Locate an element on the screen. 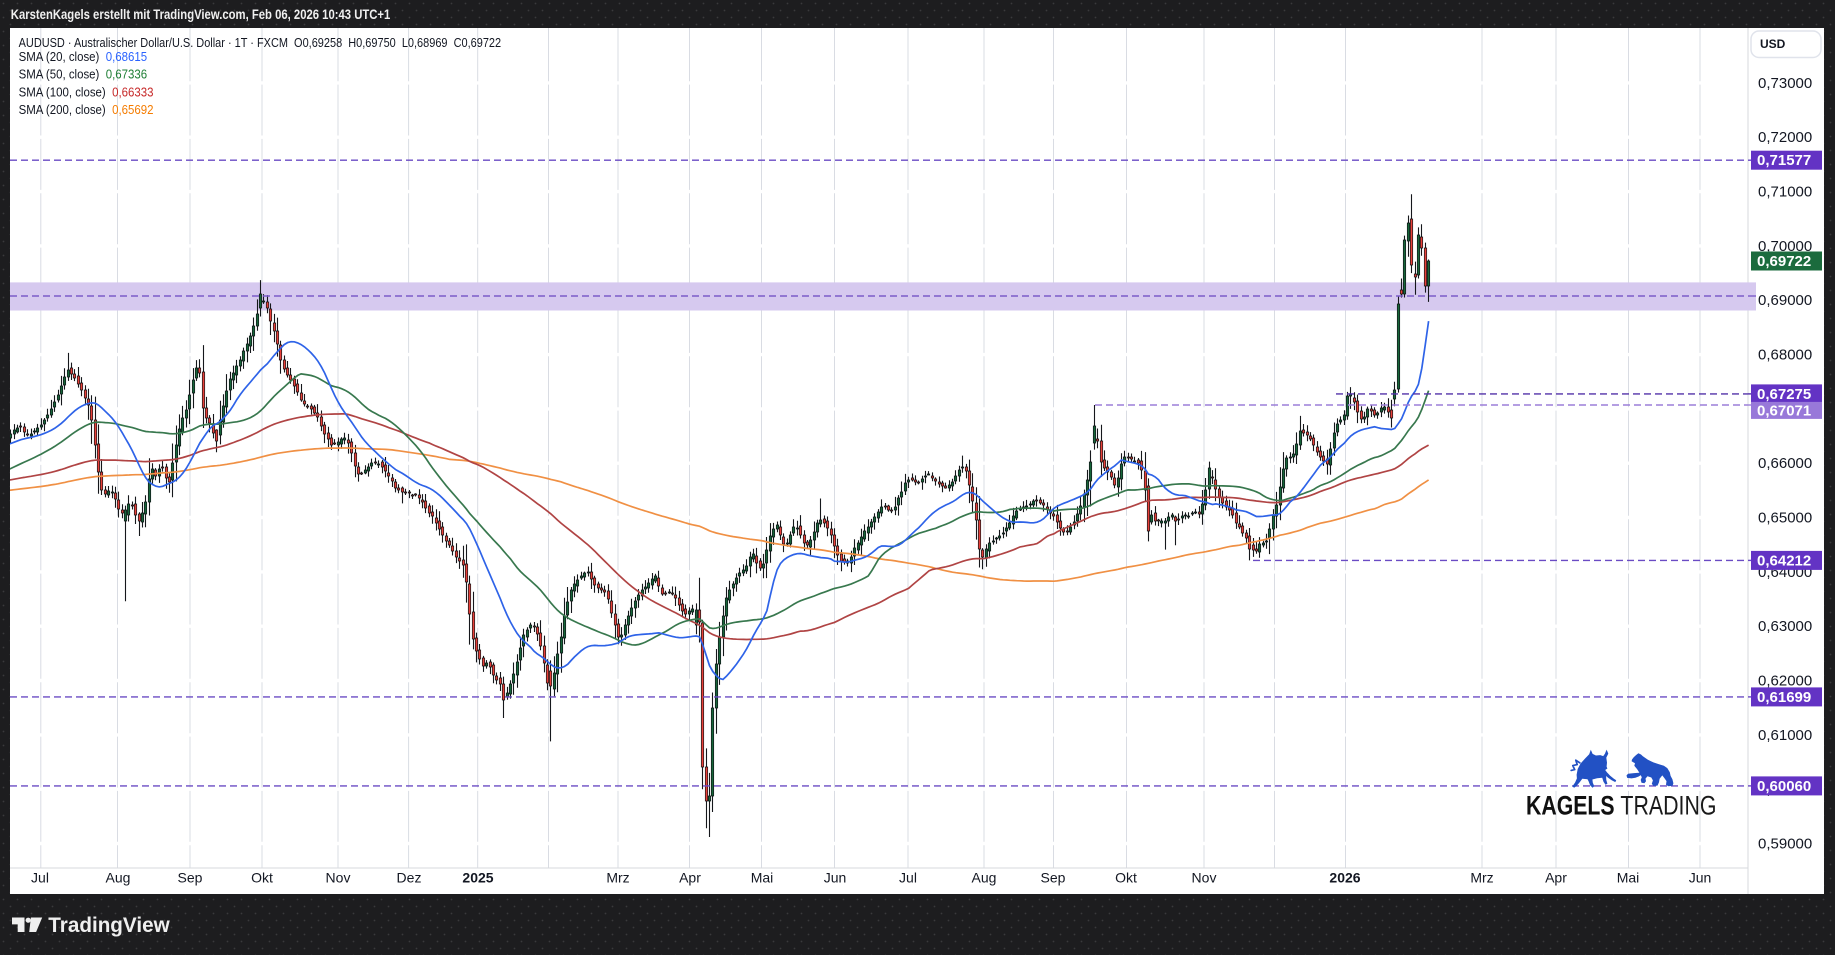 This screenshot has height=955, width=1835. svg-text: TRADING is located at coordinates (1668, 806).